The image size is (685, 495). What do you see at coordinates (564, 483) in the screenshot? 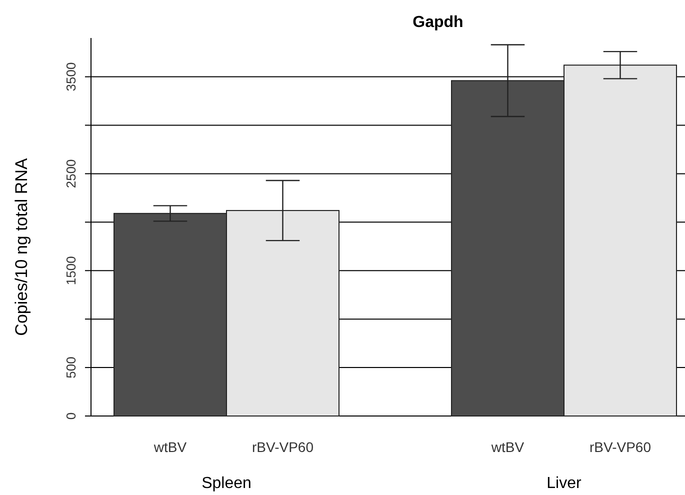
I see `text: Liver` at bounding box center [564, 483].